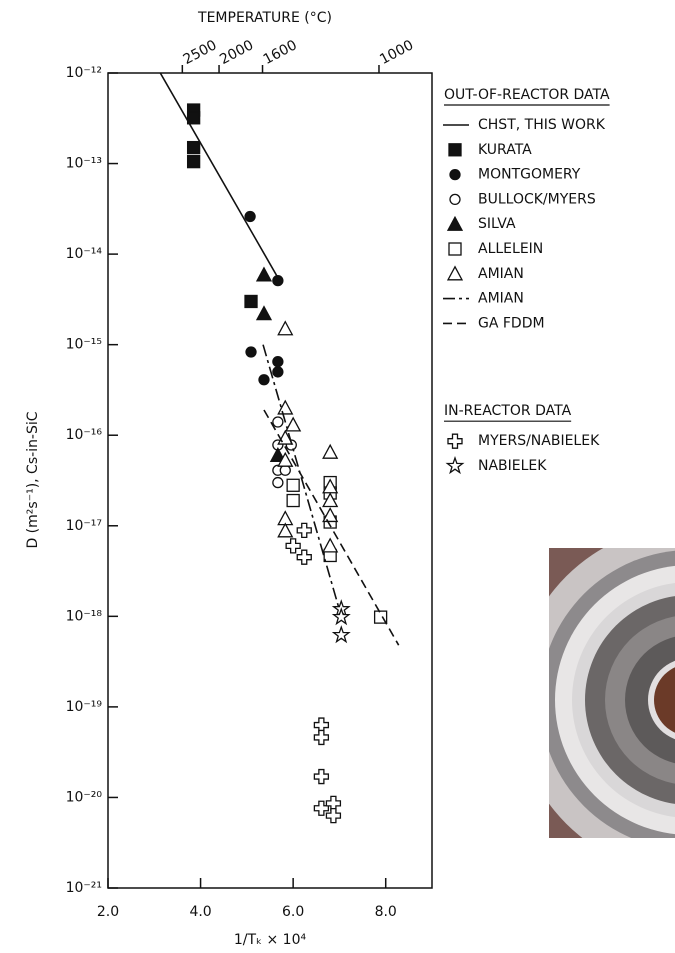 The width and height of the screenshot is (675, 953). Describe the element at coordinates (386, 912) in the screenshot. I see `x-tick-label: 8.0` at that location.